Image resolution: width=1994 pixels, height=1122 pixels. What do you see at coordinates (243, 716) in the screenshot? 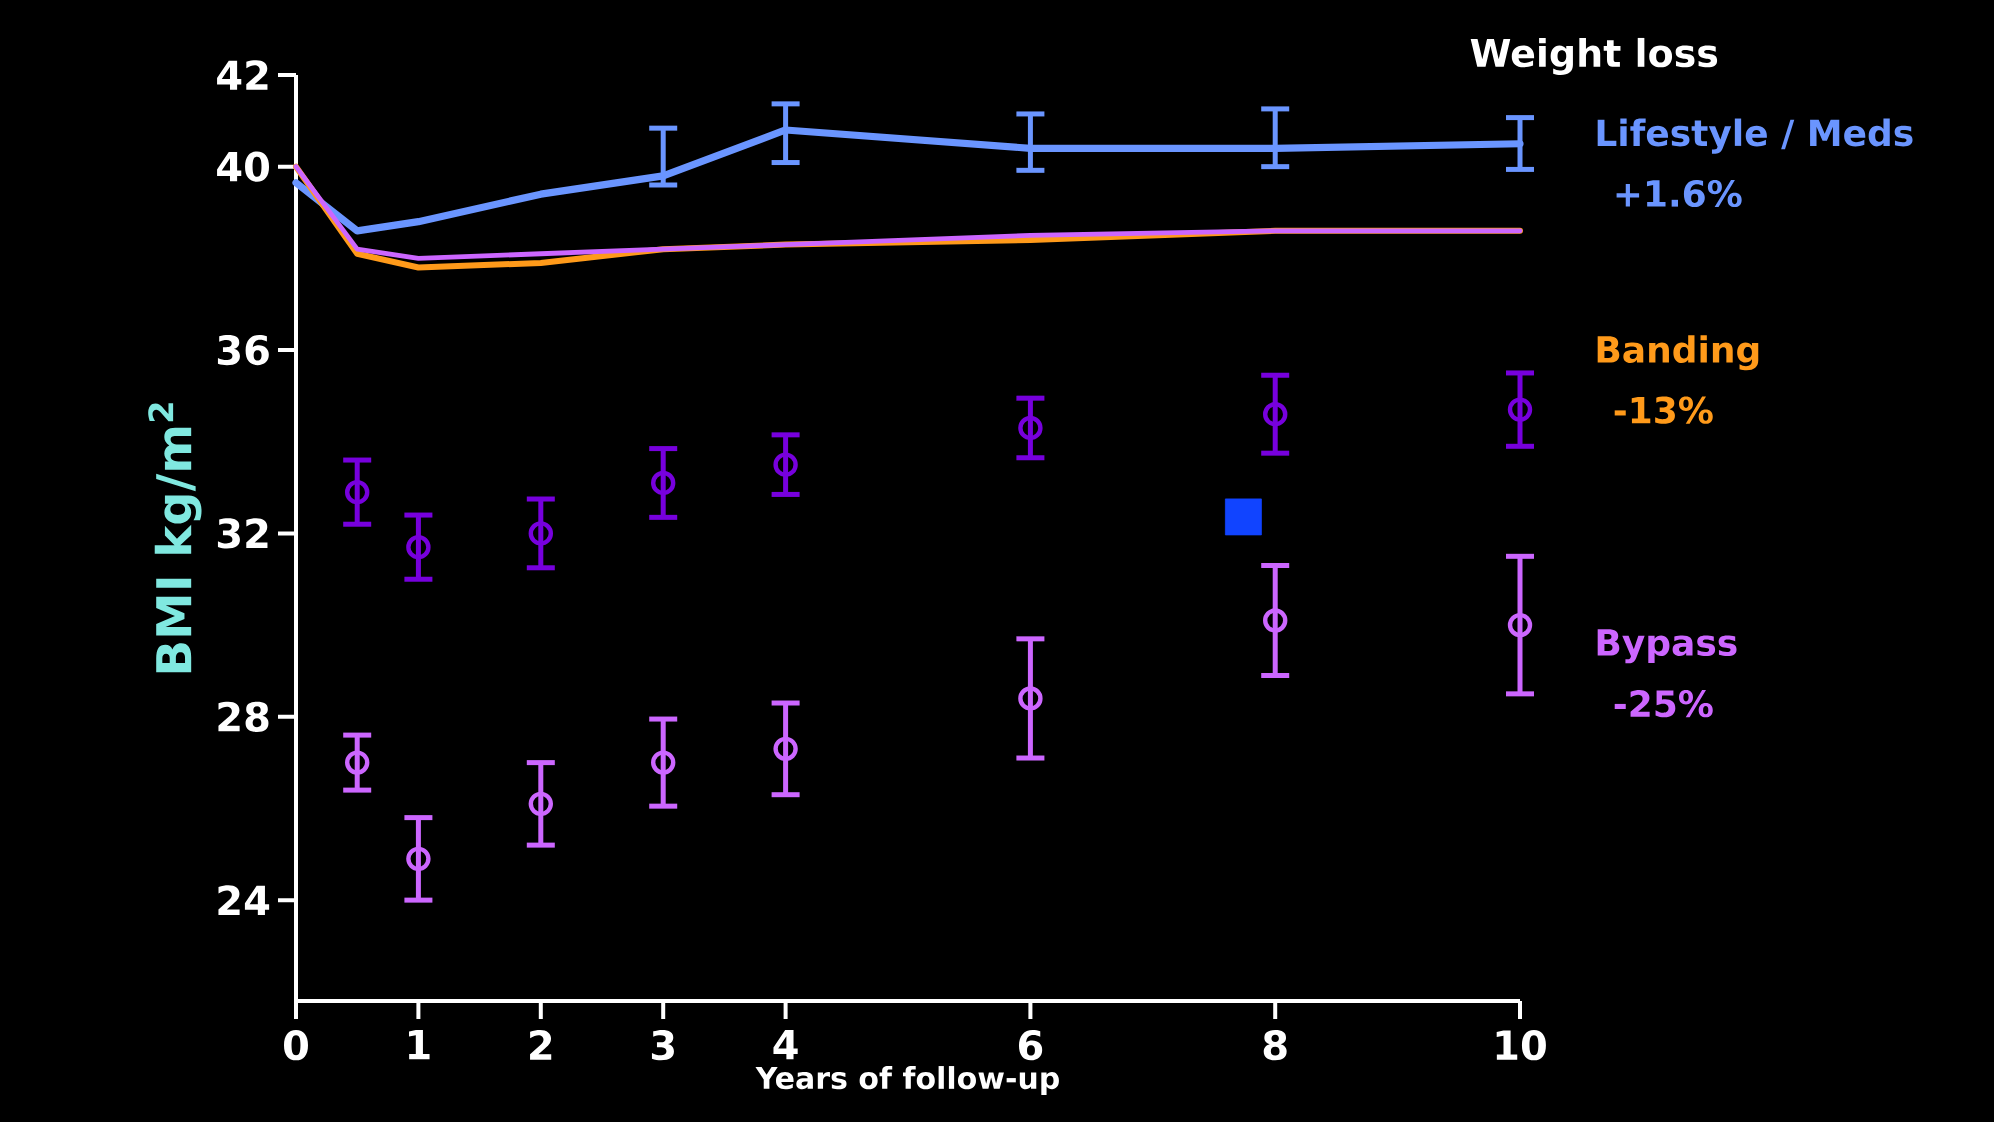
I see `y-tick-label: 28` at bounding box center [243, 716].